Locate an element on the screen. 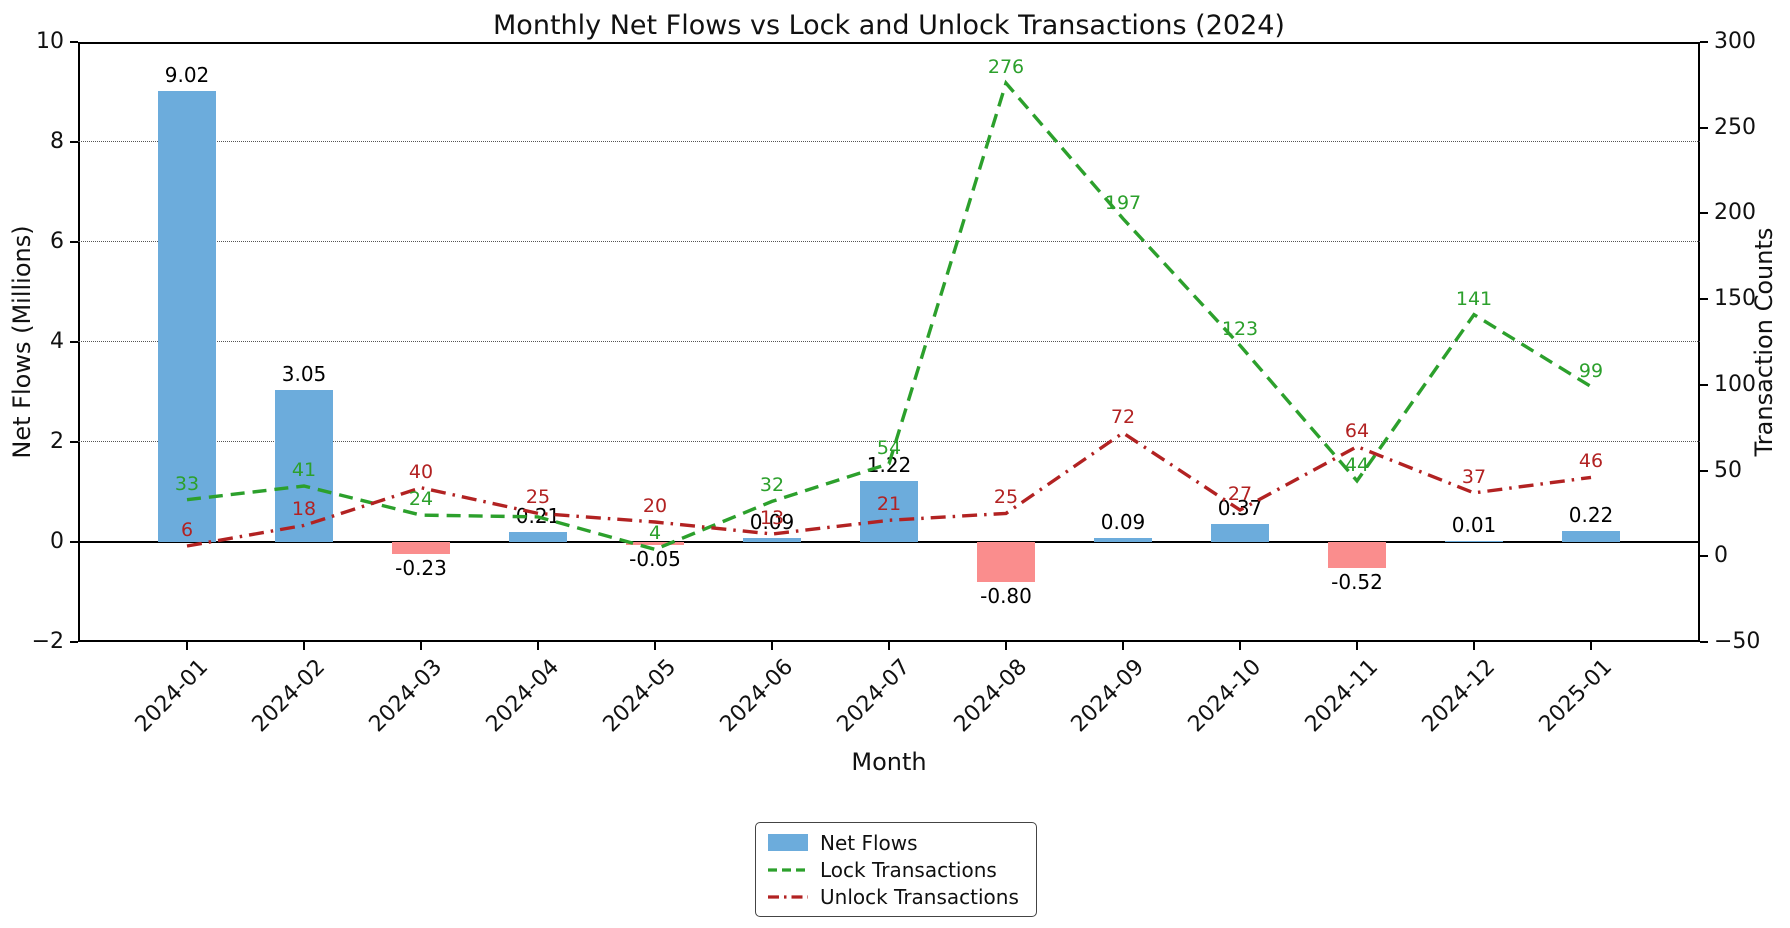 This screenshot has width=1790, height=928. bar-value-label: 0.01 is located at coordinates (1474, 525).